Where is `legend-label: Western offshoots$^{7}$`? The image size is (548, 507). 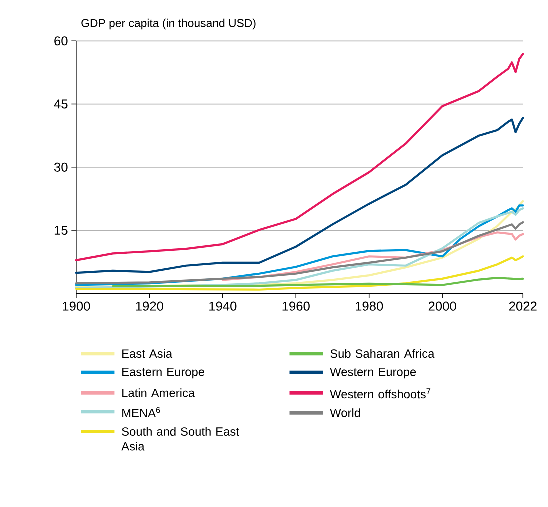
legend-label: Western offshoots$^{7}$ is located at coordinates (380, 393).